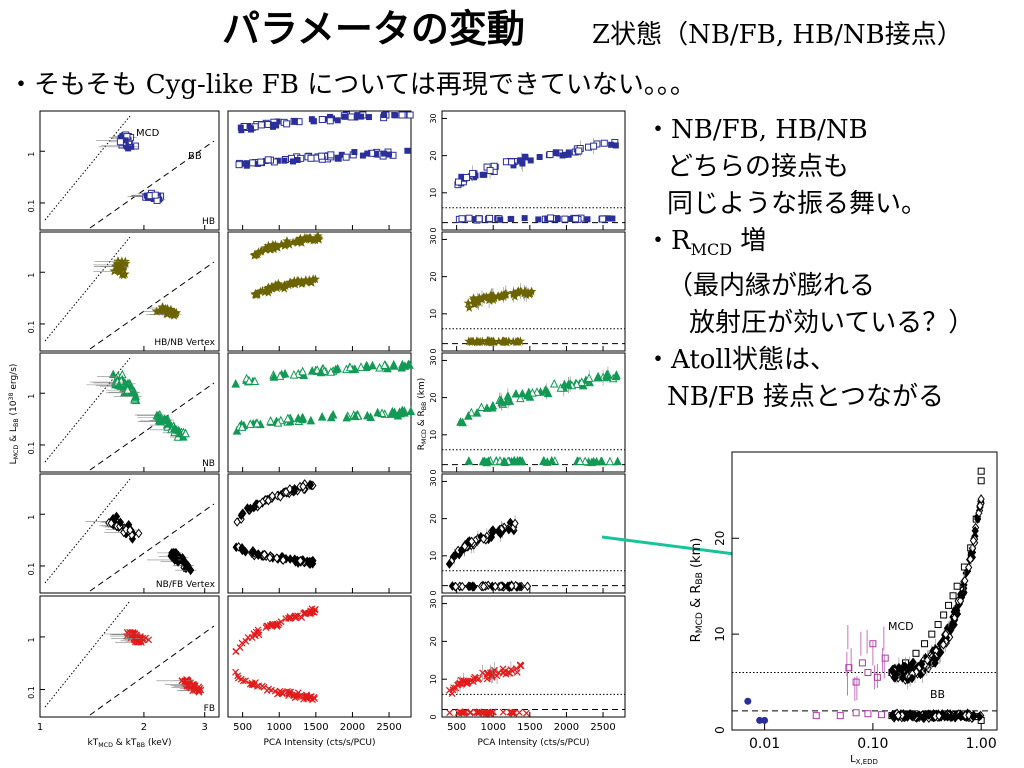 The image size is (1024, 768). Describe the element at coordinates (864, 591) in the screenshot. I see `inset-frame` at that location.